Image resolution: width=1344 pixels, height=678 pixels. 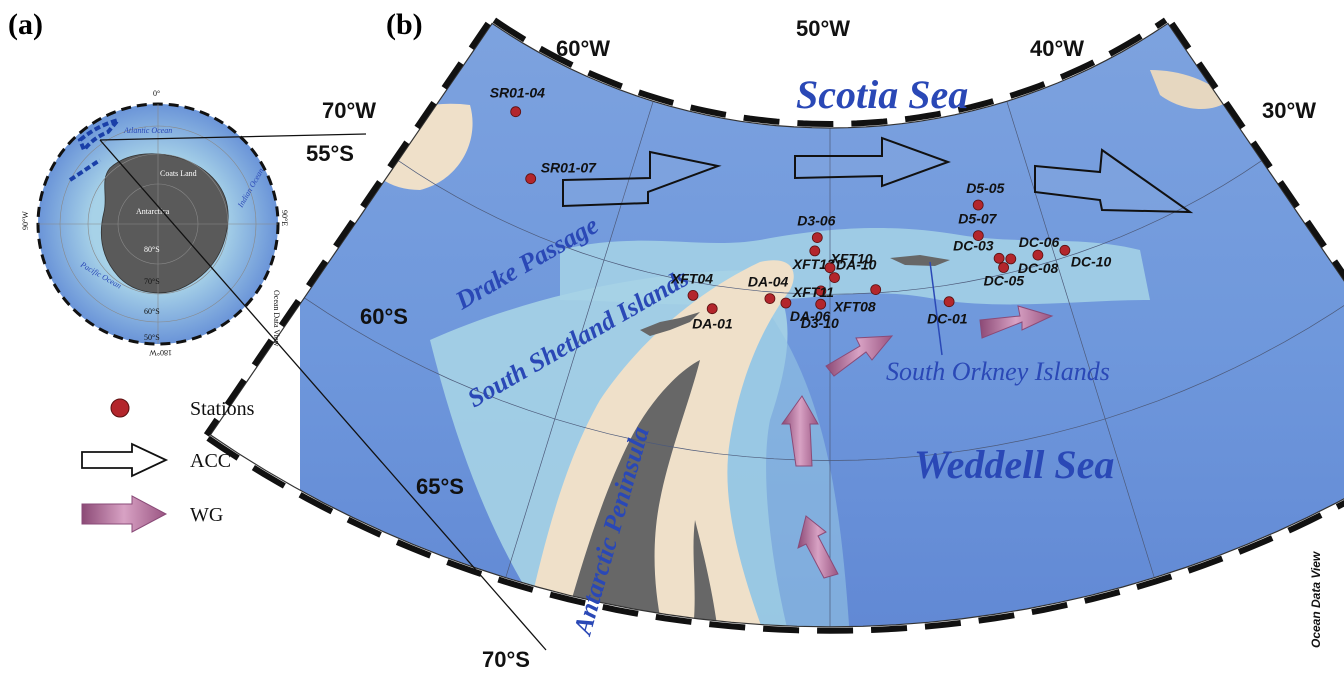 What do you see at coordinates (920, 260) in the screenshot?
I see `south-orkney-islands` at bounding box center [920, 260].